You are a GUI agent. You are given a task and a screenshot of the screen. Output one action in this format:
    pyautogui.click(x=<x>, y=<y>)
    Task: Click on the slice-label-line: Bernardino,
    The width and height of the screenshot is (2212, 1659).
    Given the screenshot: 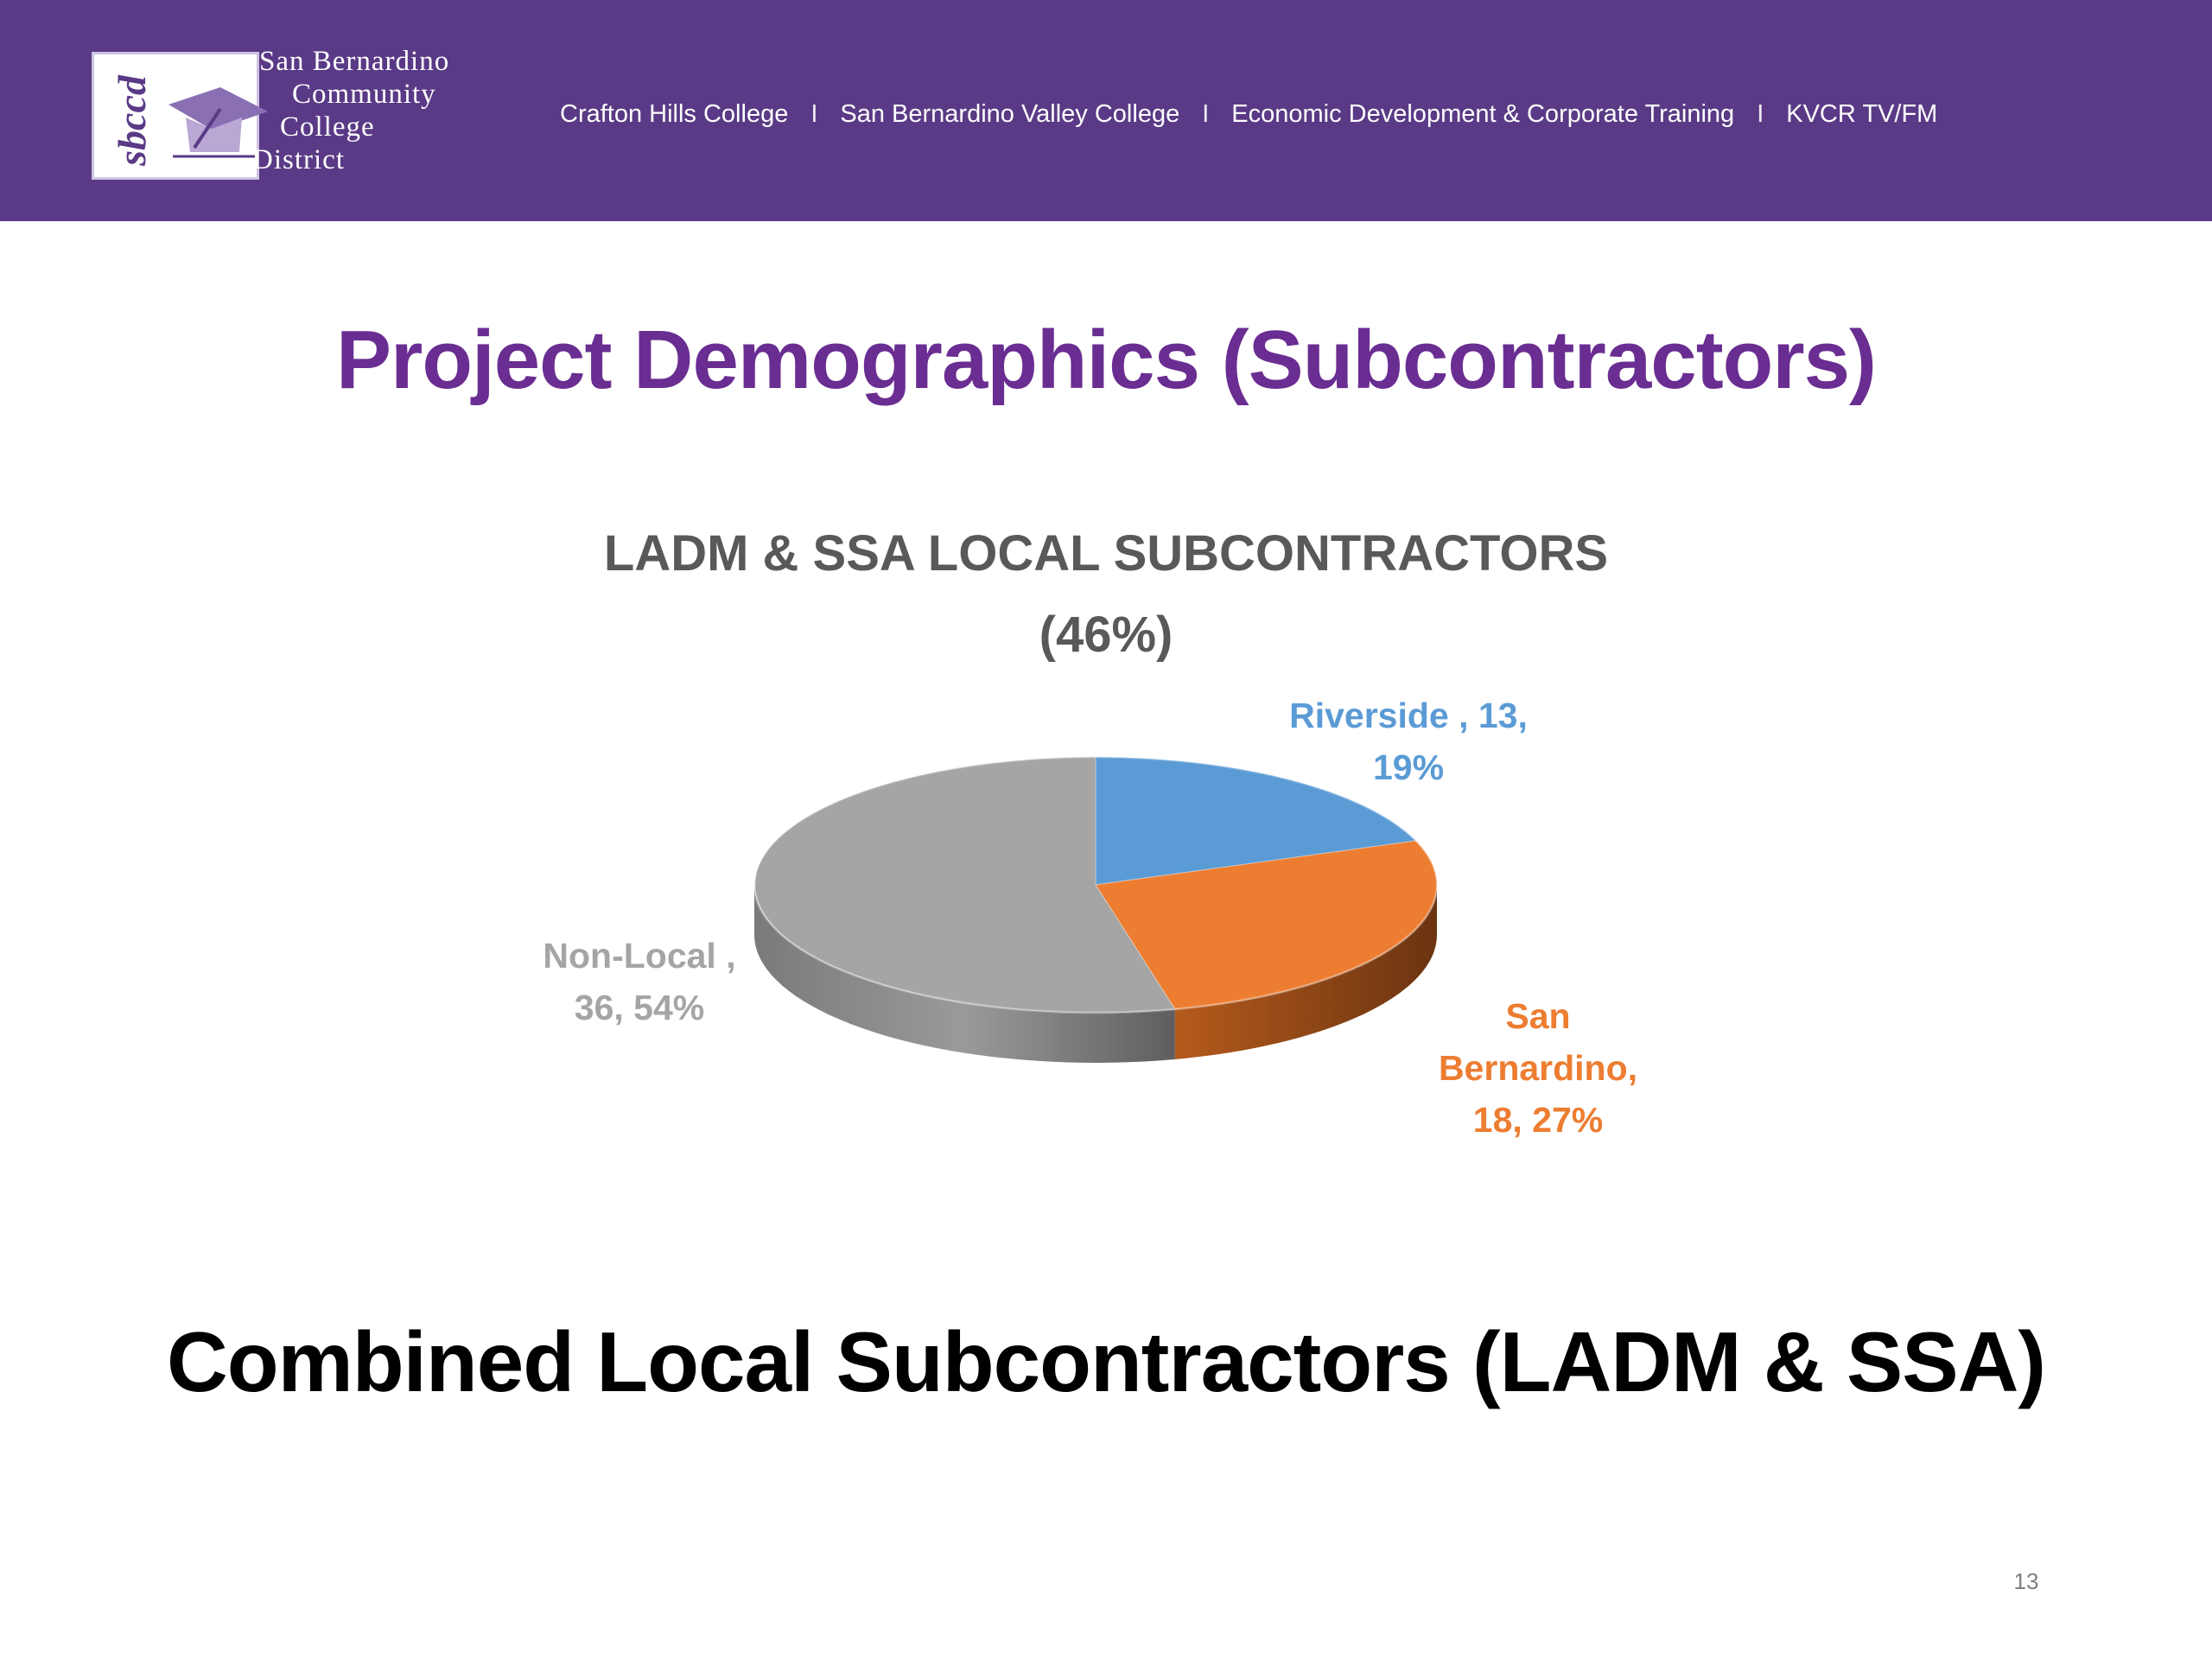 What is the action you would take?
    pyautogui.click(x=1538, y=1068)
    